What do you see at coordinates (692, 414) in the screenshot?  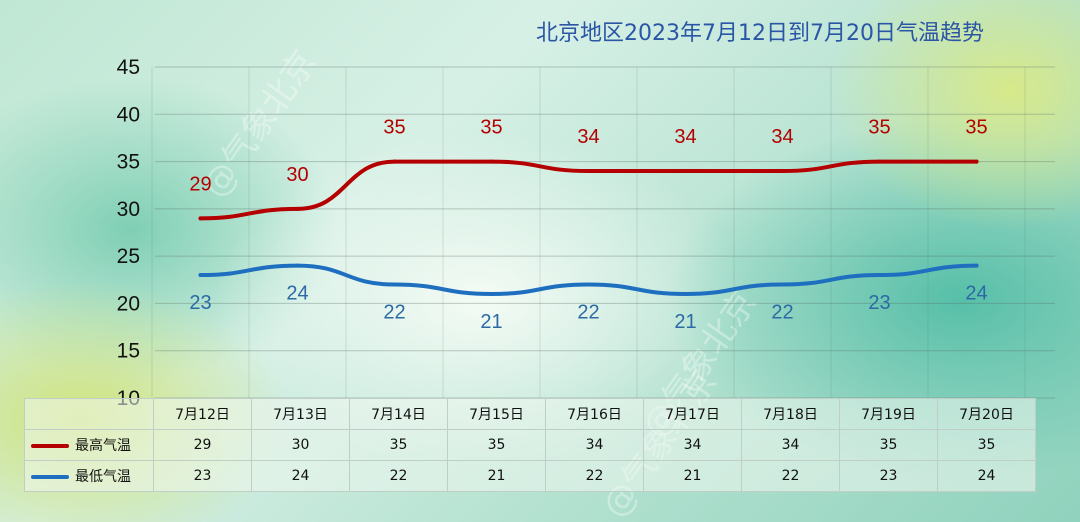 I see `x-tick-label: 7月17日` at bounding box center [692, 414].